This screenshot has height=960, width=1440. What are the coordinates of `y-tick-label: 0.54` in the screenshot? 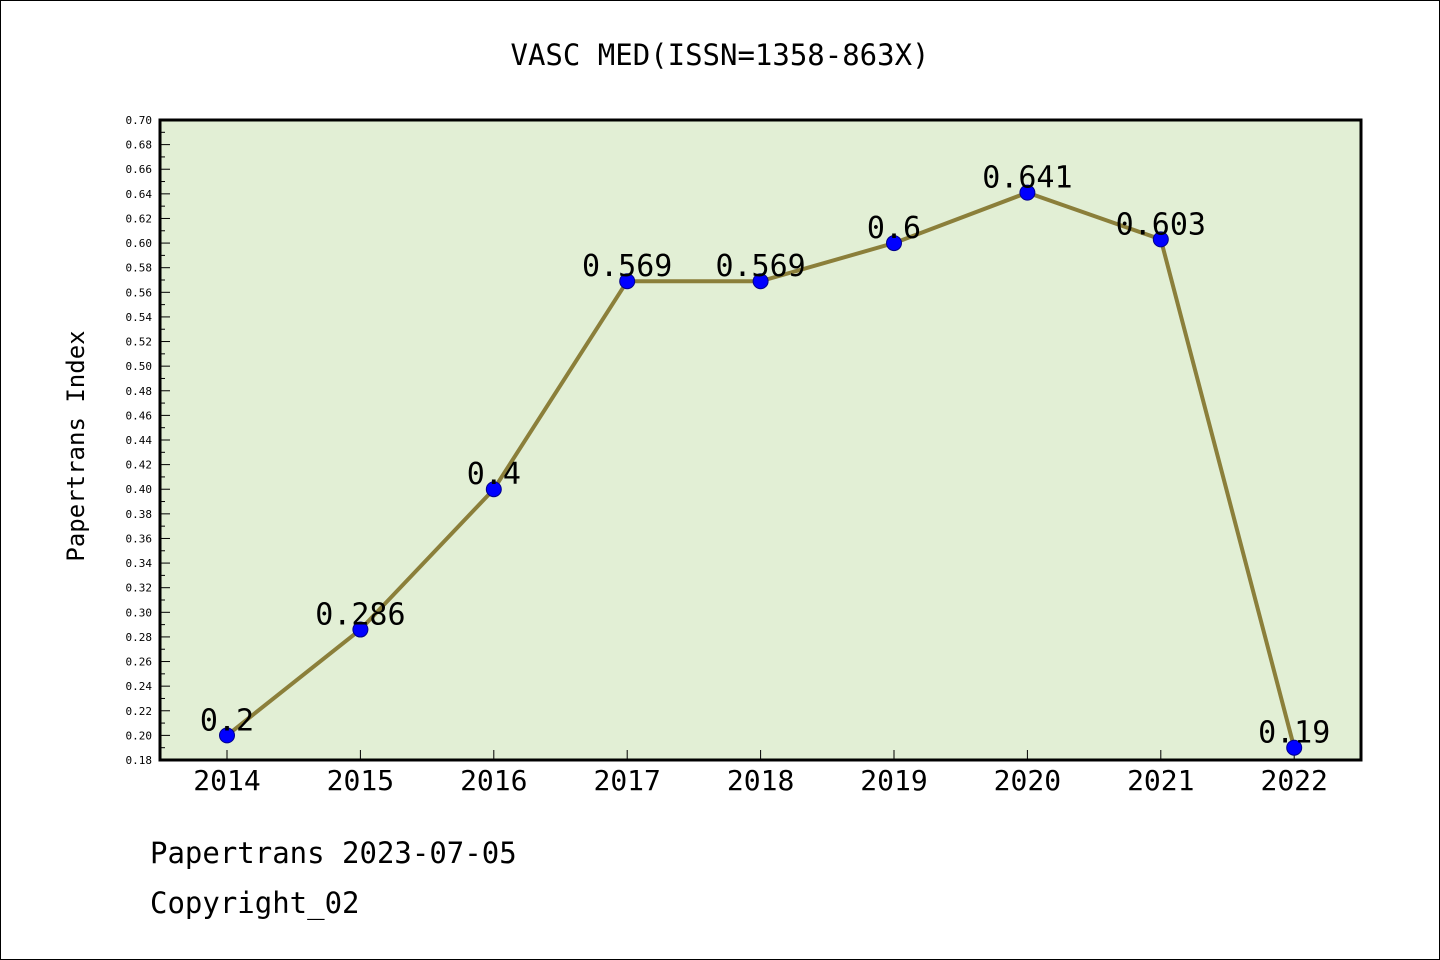 It's located at (139, 317).